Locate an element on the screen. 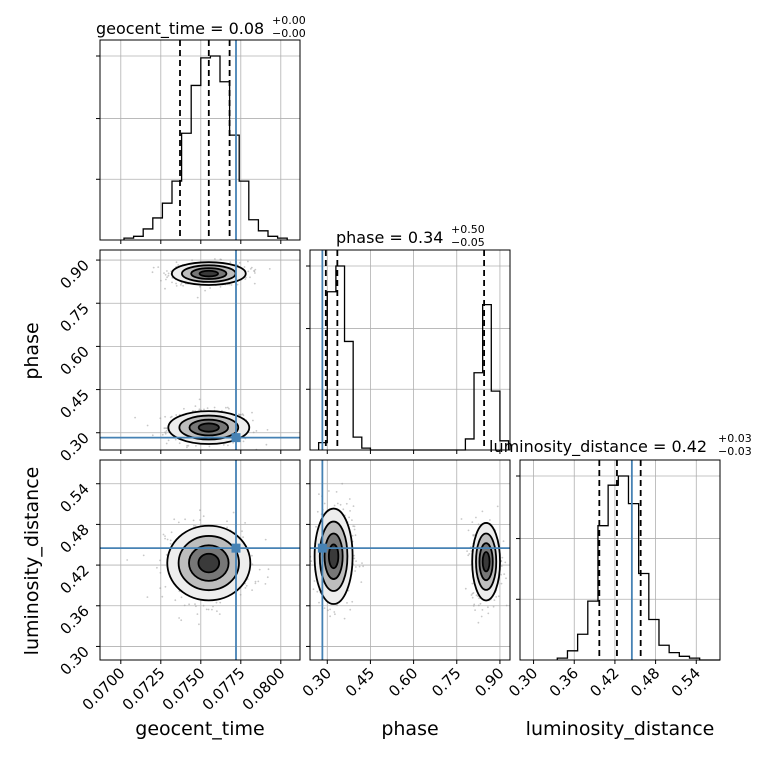 The width and height of the screenshot is (760, 760). panel-geocent-time-vs-luminosity-distance-content is located at coordinates (198, 567).